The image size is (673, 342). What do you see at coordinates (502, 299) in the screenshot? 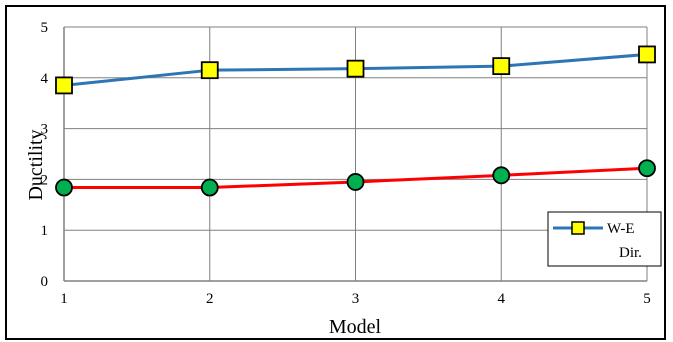
I see `x-tick-label: 4` at bounding box center [502, 299].